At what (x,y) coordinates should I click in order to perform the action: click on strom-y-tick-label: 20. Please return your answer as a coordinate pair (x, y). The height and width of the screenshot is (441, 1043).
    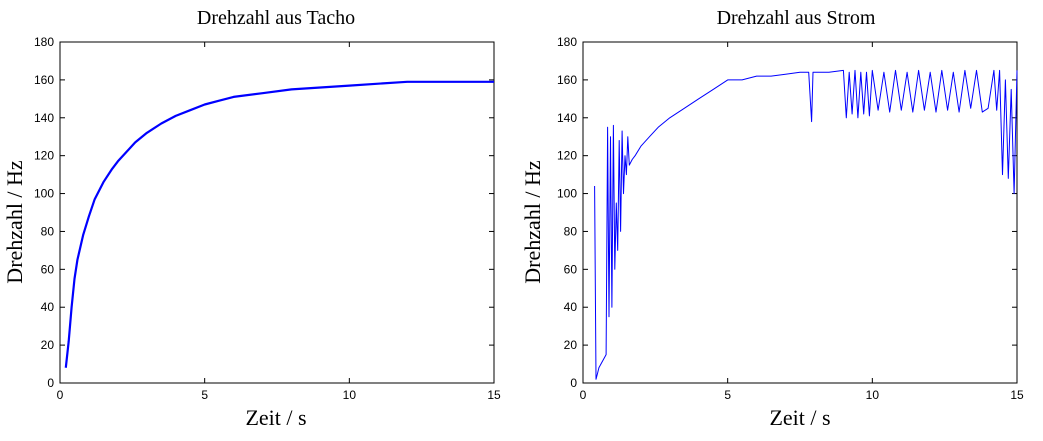
    Looking at the image, I should click on (571, 345).